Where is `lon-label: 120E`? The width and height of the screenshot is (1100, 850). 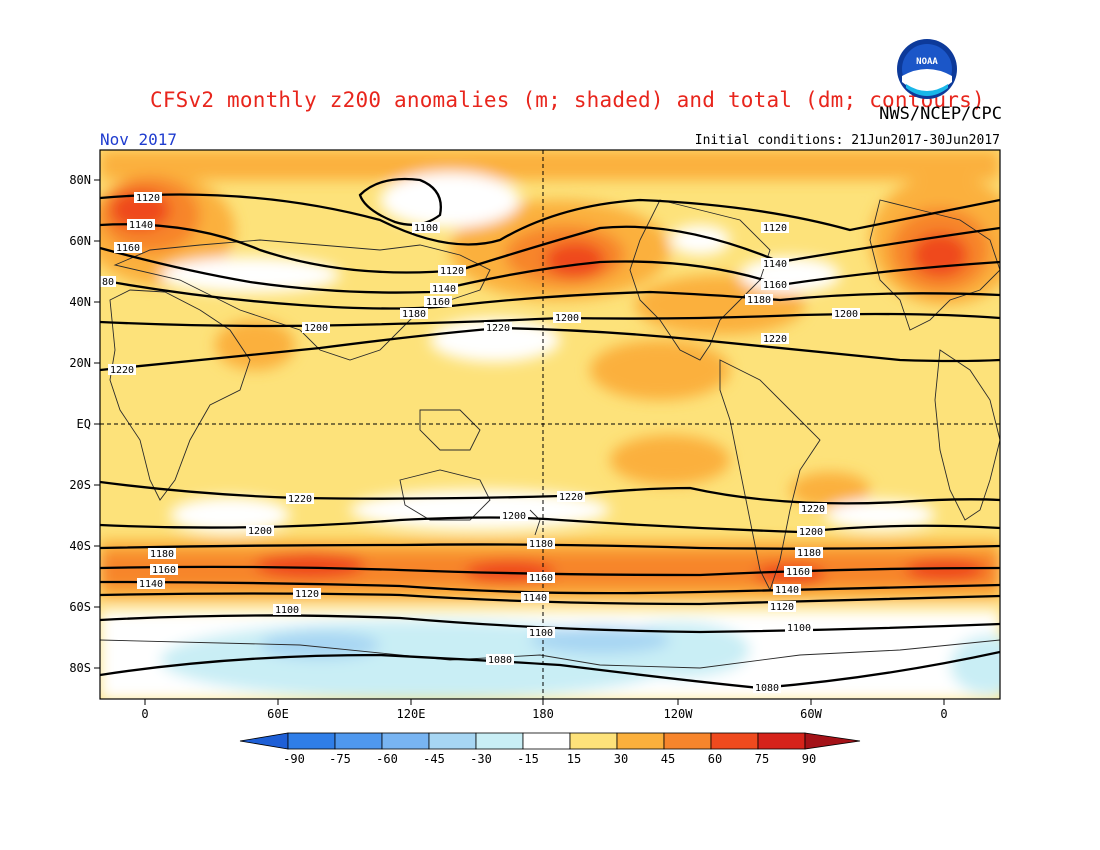
lon-label: 120E is located at coordinates (411, 714).